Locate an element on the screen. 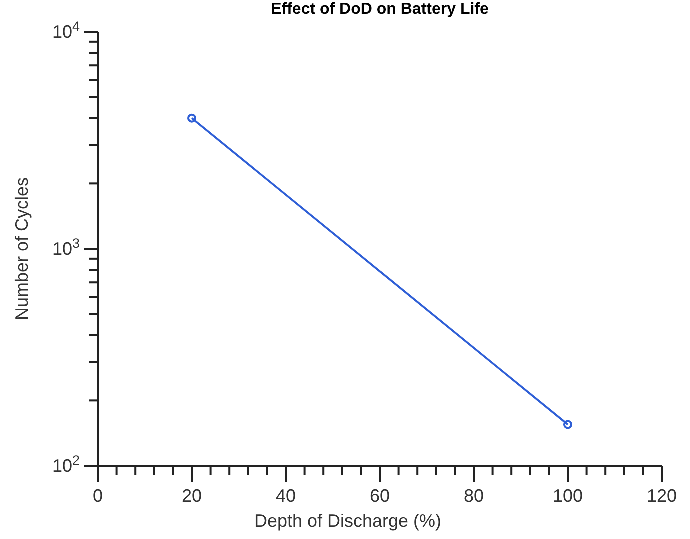 This screenshot has width=690, height=539. y-tick-label: 10$^{2}$ is located at coordinates (66, 464).